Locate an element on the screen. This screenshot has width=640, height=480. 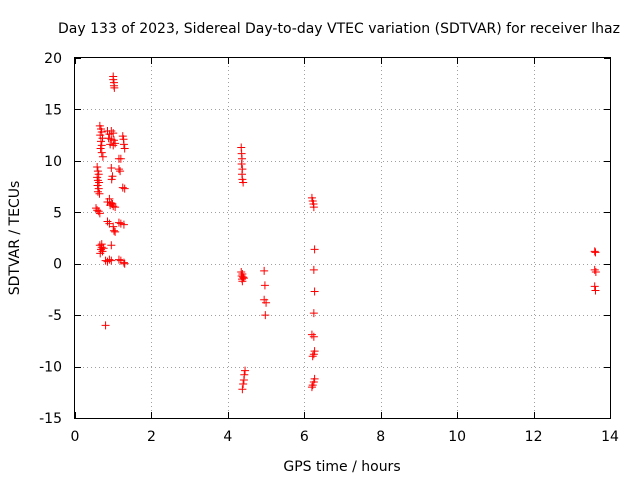
x-tick-label: 0 is located at coordinates (75, 437).